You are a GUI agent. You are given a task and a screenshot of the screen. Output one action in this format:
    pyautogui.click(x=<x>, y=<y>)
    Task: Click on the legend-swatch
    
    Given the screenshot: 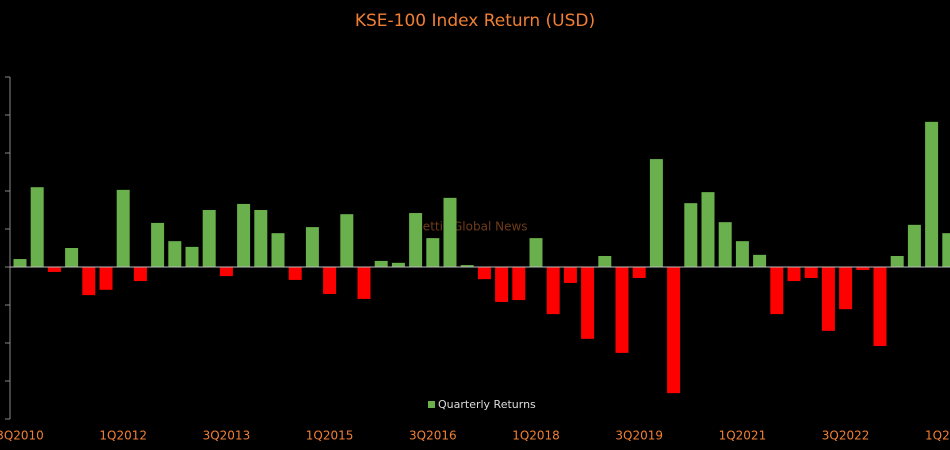 What is the action you would take?
    pyautogui.click(x=431, y=404)
    